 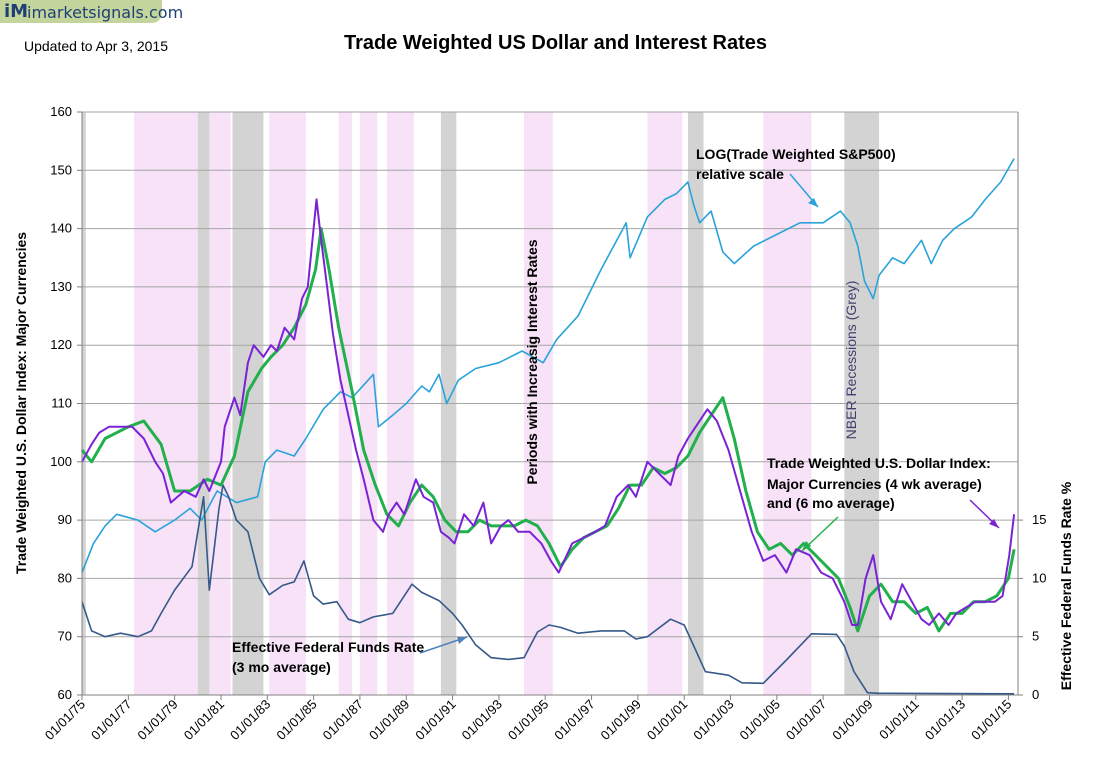 What do you see at coordinates (328, 647) in the screenshot?
I see `fed-annotation-line1: Effective Federal Funds Rate` at bounding box center [328, 647].